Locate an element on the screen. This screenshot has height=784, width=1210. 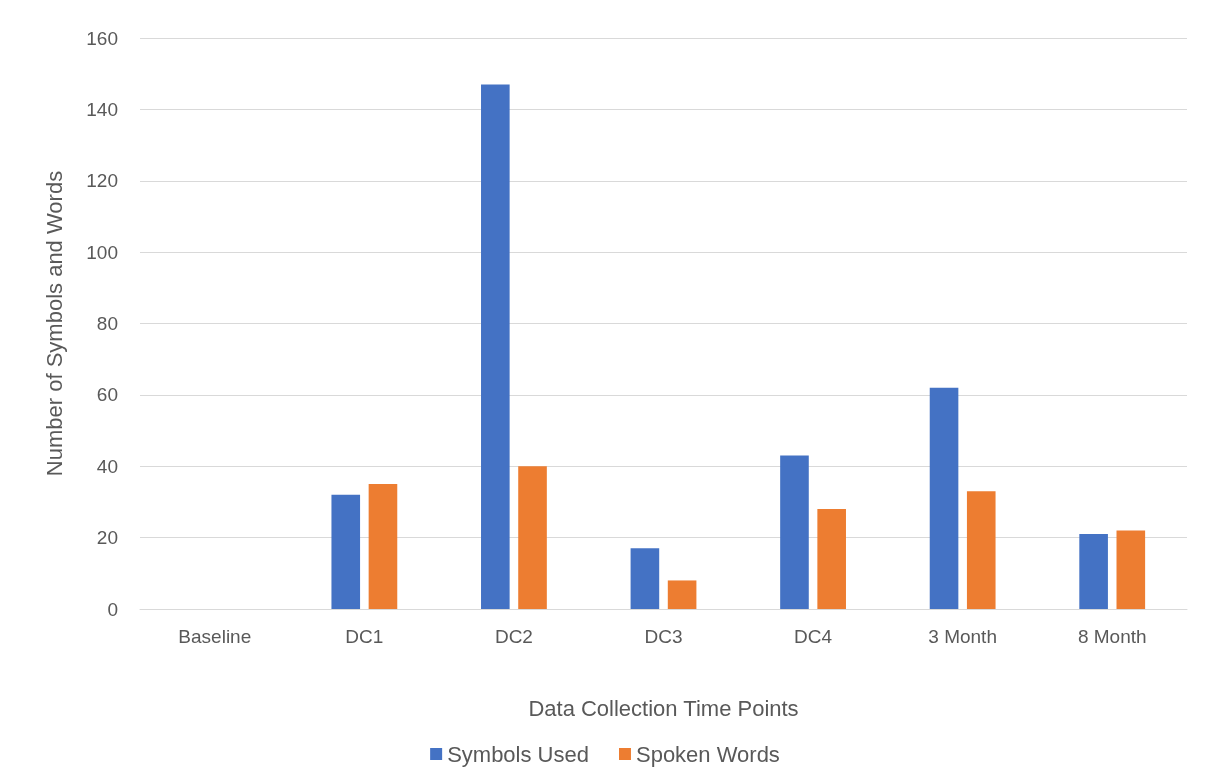
y-tick-label: 140 is located at coordinates (102, 109).